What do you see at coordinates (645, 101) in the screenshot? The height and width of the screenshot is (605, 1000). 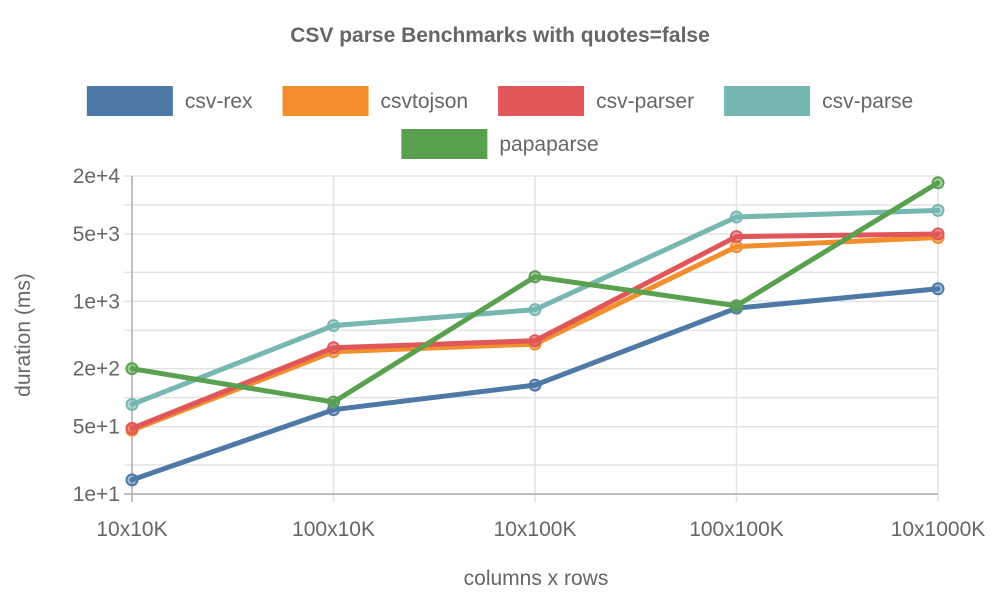 I see `legend-label: csv-parser` at bounding box center [645, 101].